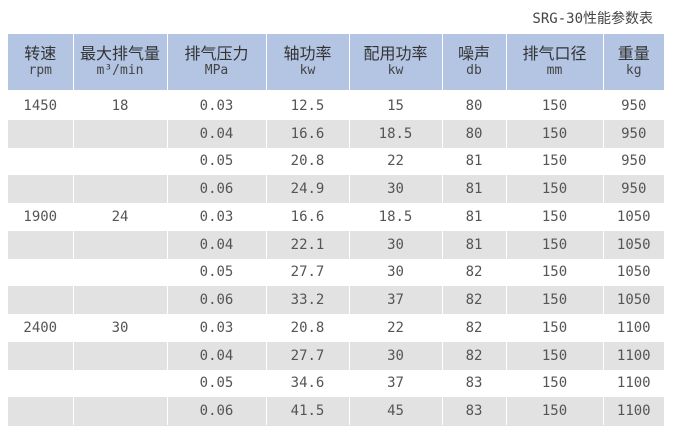 The width and height of the screenshot is (679, 438). Describe the element at coordinates (120, 105) in the screenshot. I see `table-cell: 18` at that location.